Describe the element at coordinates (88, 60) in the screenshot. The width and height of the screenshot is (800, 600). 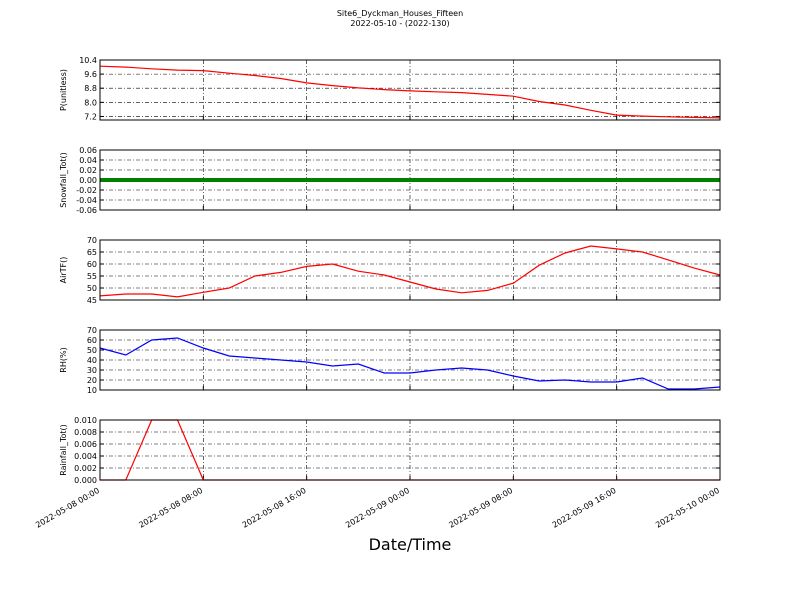
I see `y-tick-label: 10.4` at that location.